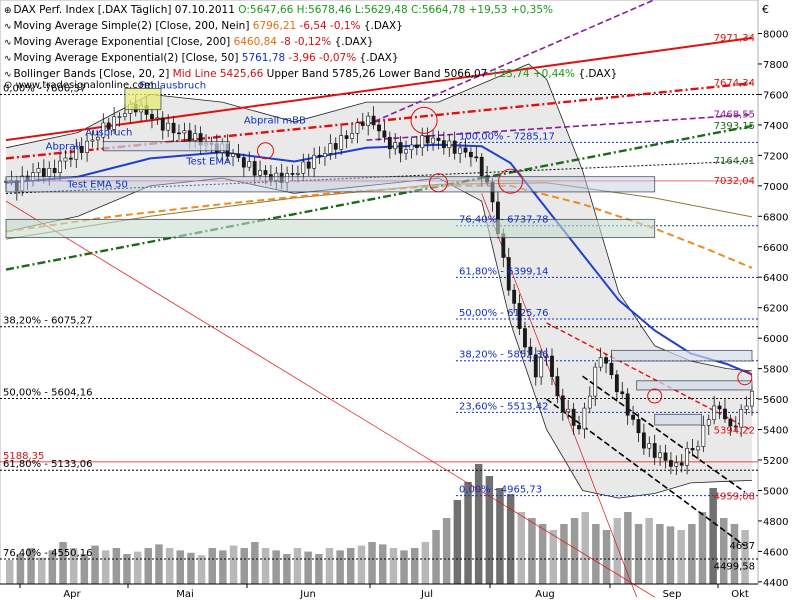 The width and height of the screenshot is (800, 600). What do you see at coordinates (559, 127) in the screenshot?
I see `channel-line-lower` at bounding box center [559, 127].